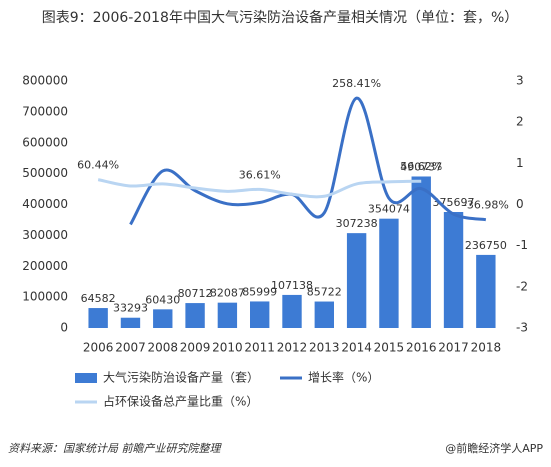 The height and width of the screenshot is (467, 551). Describe the element at coordinates (162, 348) in the screenshot. I see `x-tick-label: 2008` at that location.